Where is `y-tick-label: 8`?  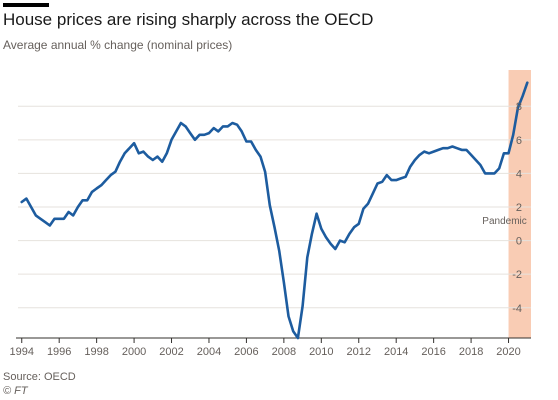 y-tick-label: 8 is located at coordinates (519, 107).